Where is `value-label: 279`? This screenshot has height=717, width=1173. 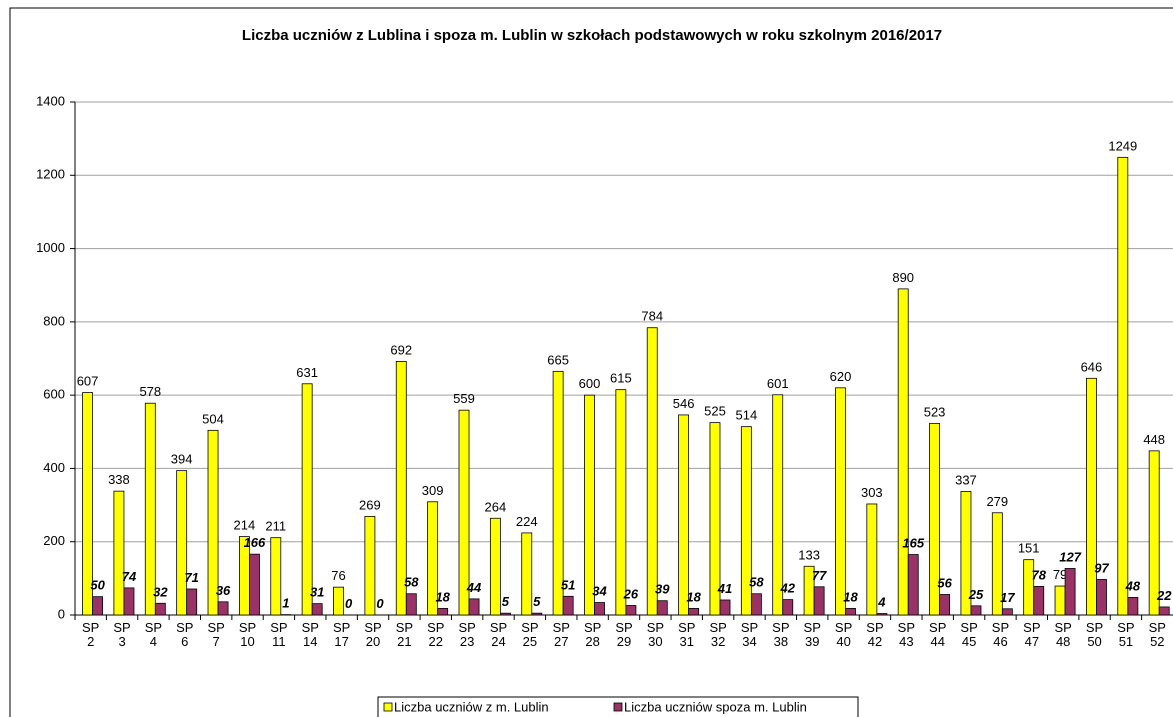 value-label: 279 is located at coordinates (997, 501).